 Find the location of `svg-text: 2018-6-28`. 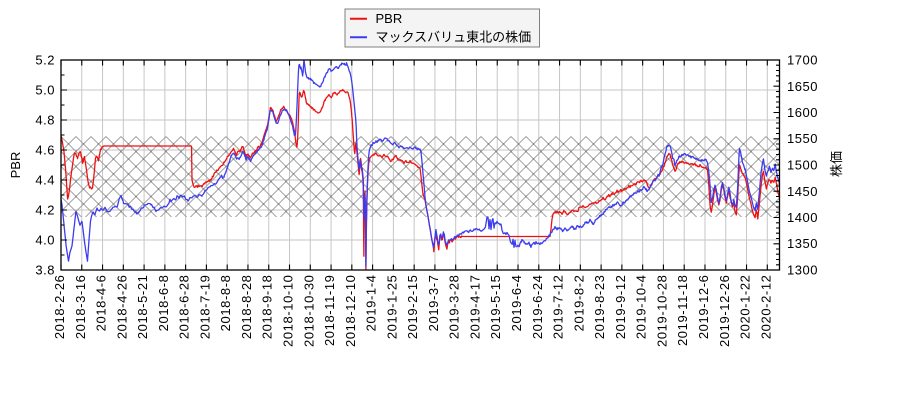

svg-text: 2018-6-28 is located at coordinates (184, 307).